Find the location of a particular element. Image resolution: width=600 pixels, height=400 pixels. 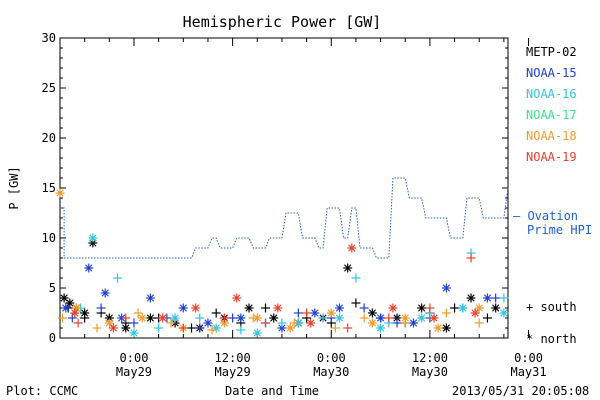

y-tick-label: 0 is located at coordinates (52, 338).